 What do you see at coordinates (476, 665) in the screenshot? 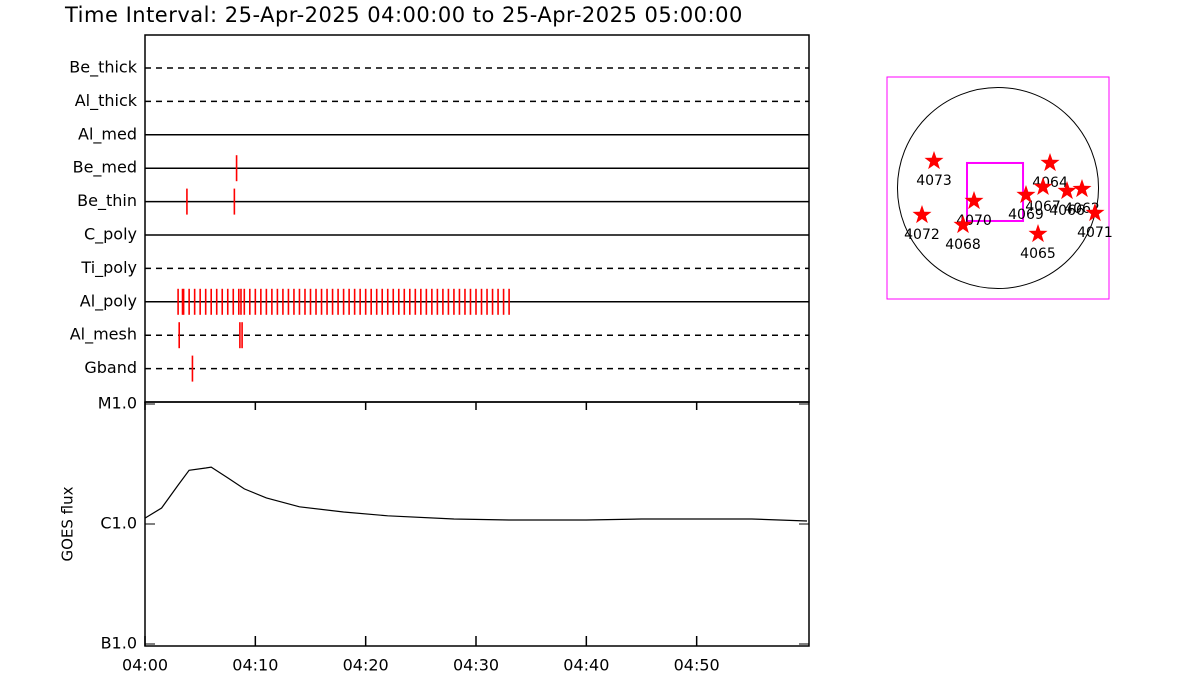
I see `x-tick-label: 04:30` at bounding box center [476, 665].